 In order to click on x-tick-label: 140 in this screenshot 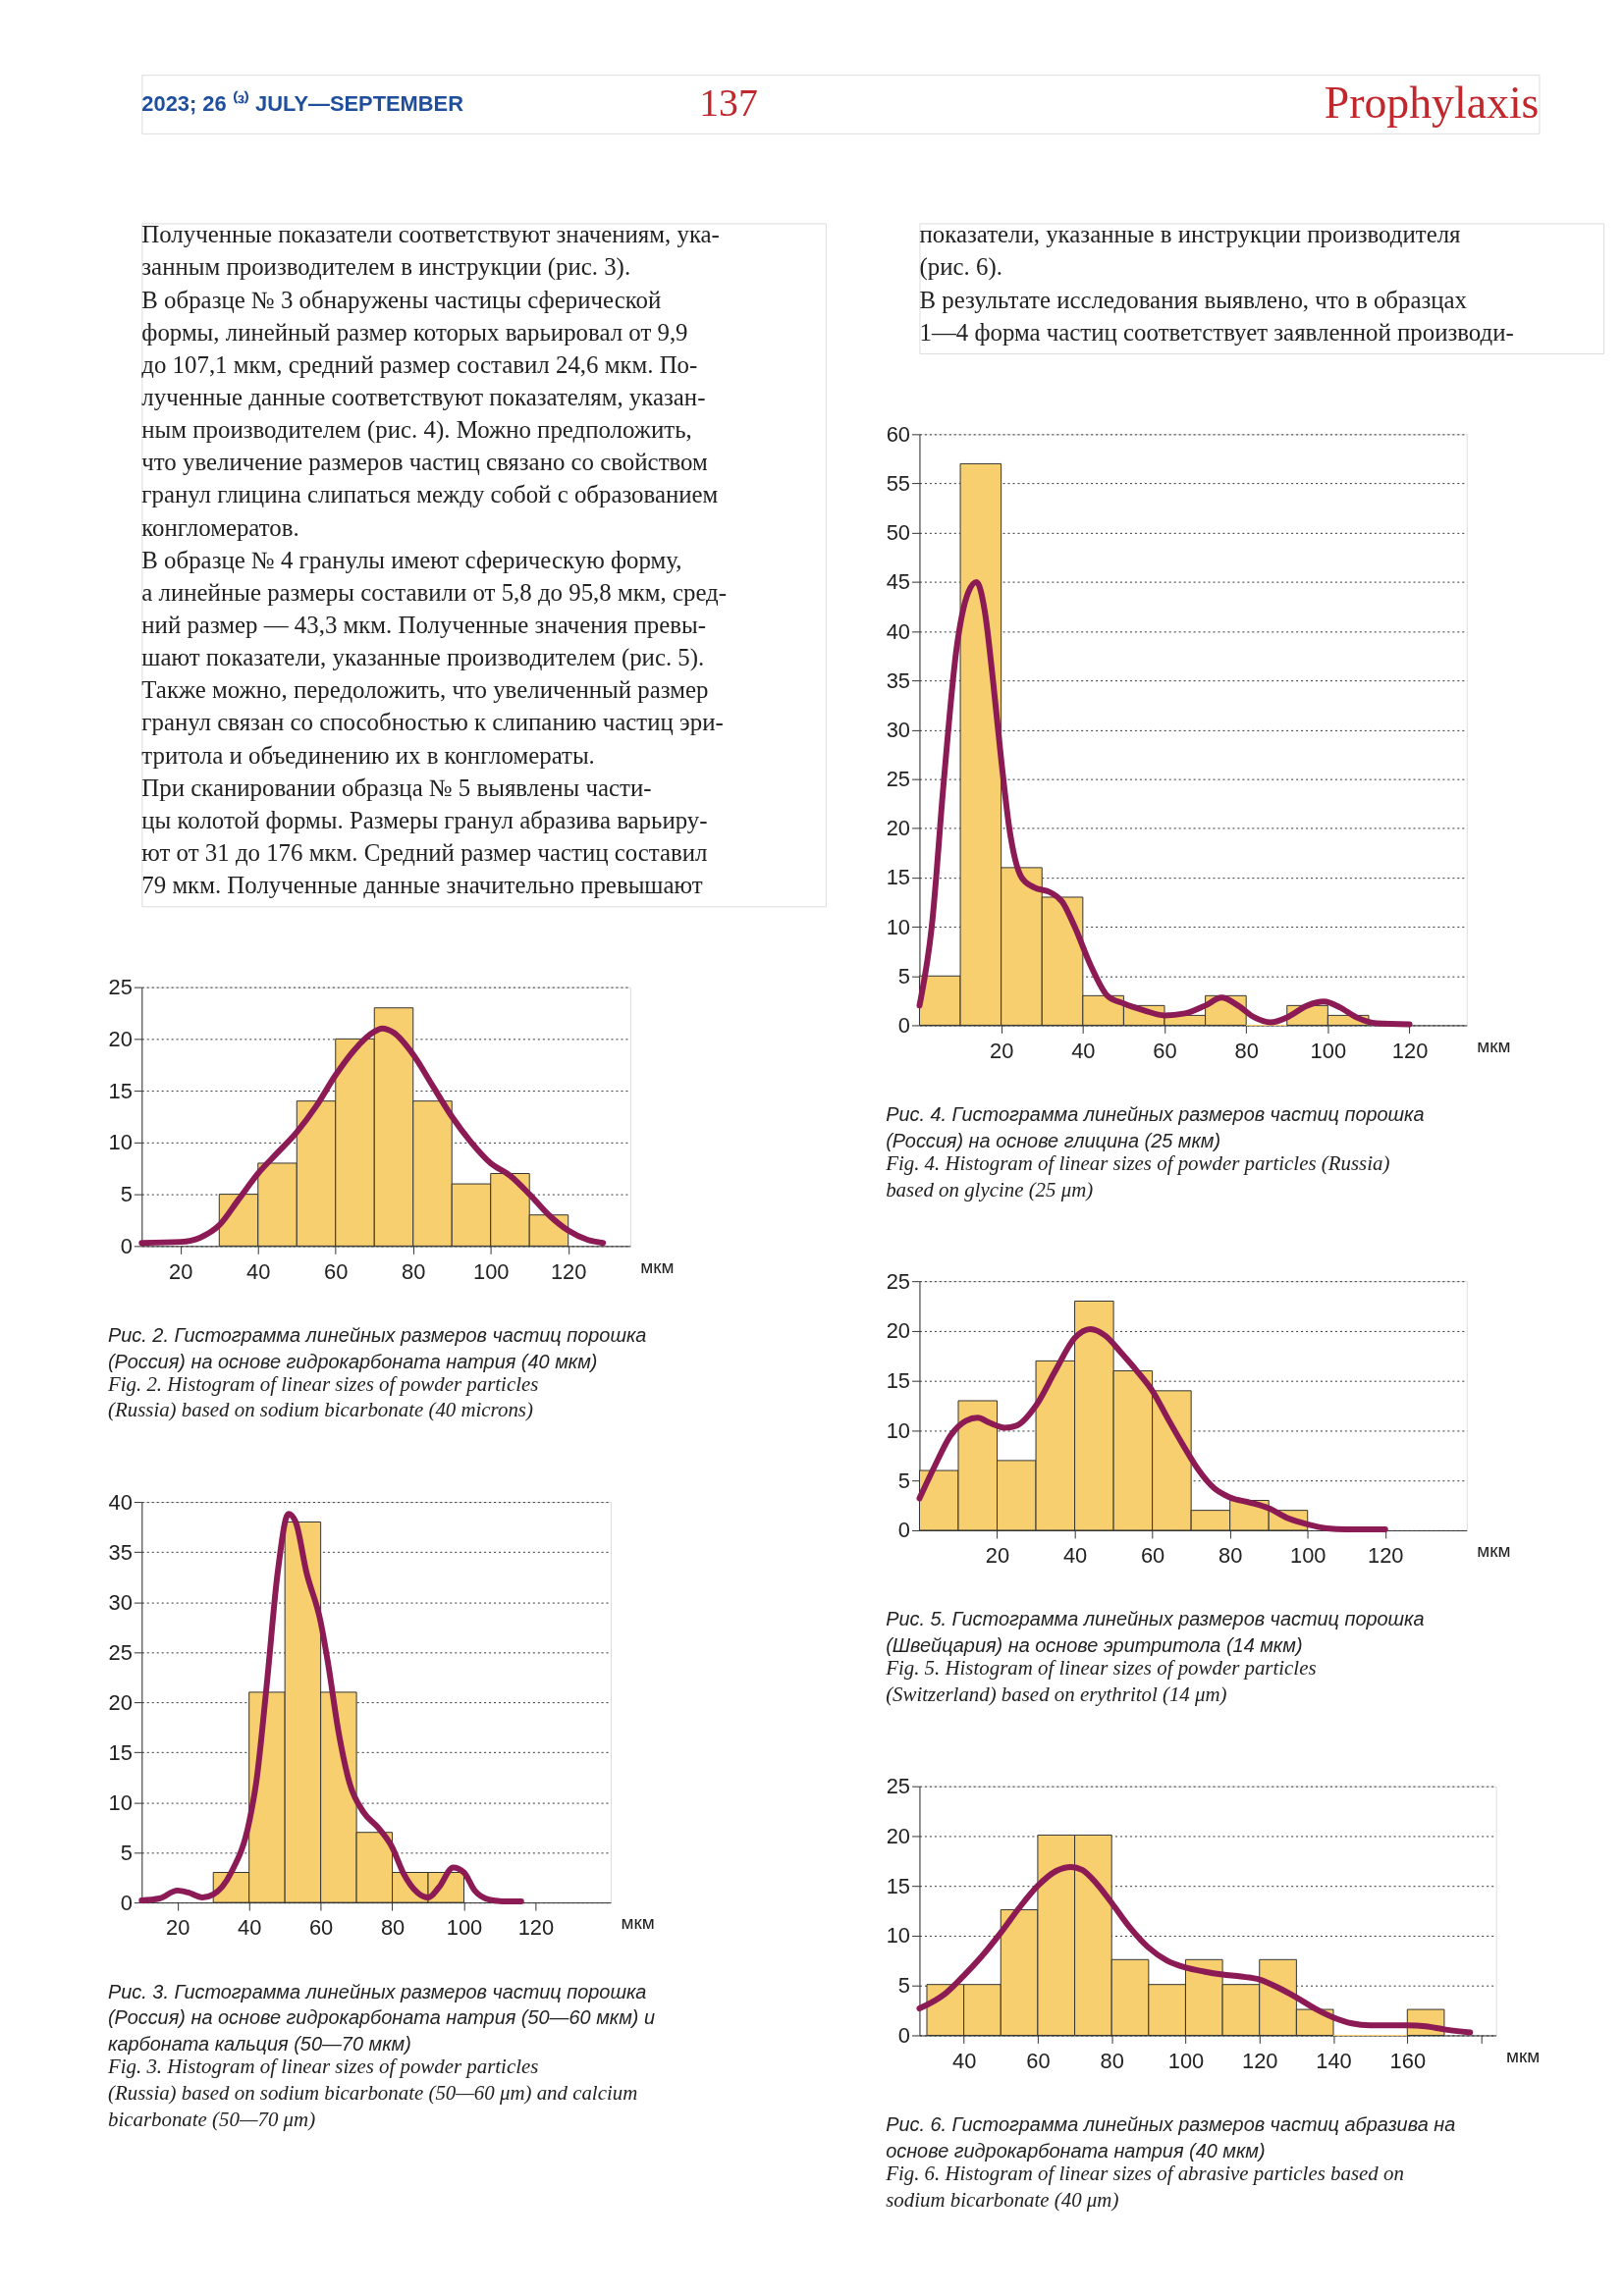, I will do `click(1334, 2060)`.